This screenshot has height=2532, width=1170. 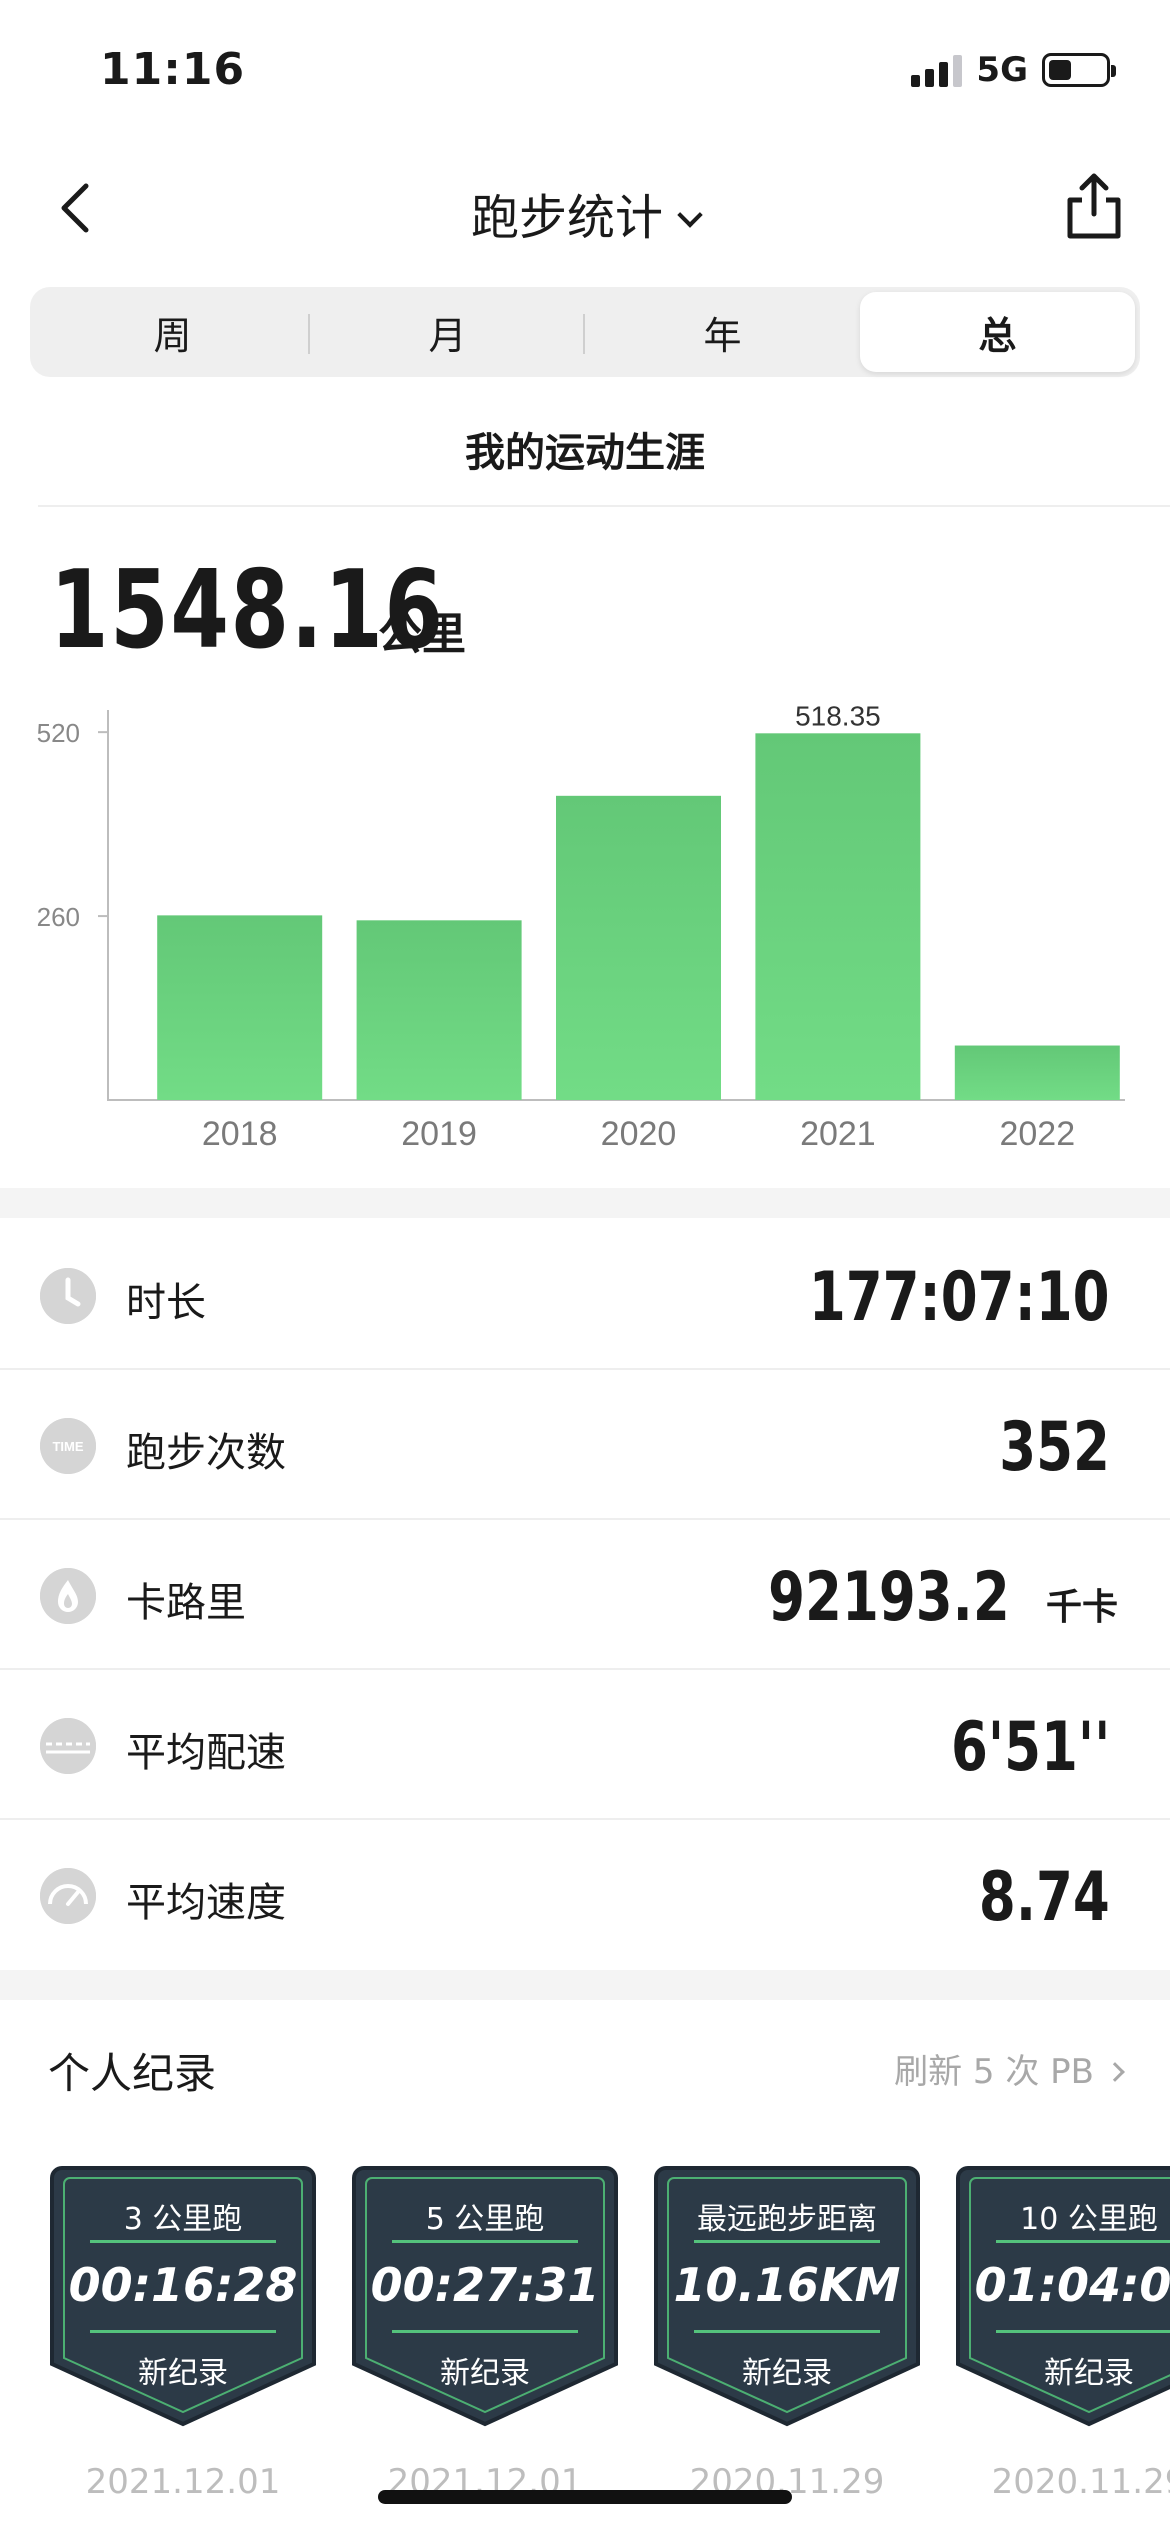 What do you see at coordinates (206, 1903) in the screenshot?
I see `stat-label: 平均速度` at bounding box center [206, 1903].